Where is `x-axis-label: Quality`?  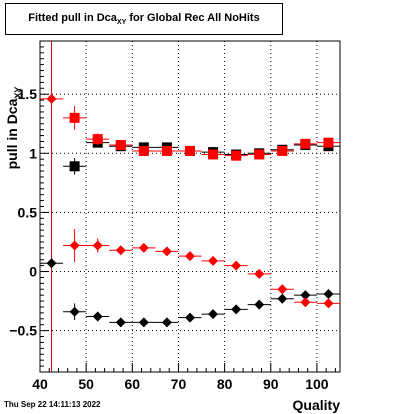 x-axis-label: Quality is located at coordinates (316, 405).